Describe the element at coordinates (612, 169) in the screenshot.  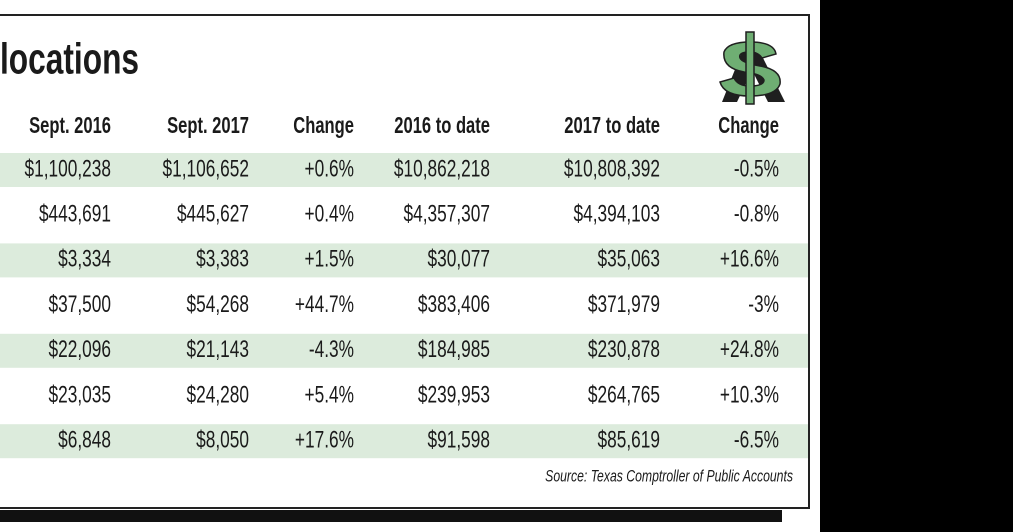
I see `cell: $10,808,392` at that location.